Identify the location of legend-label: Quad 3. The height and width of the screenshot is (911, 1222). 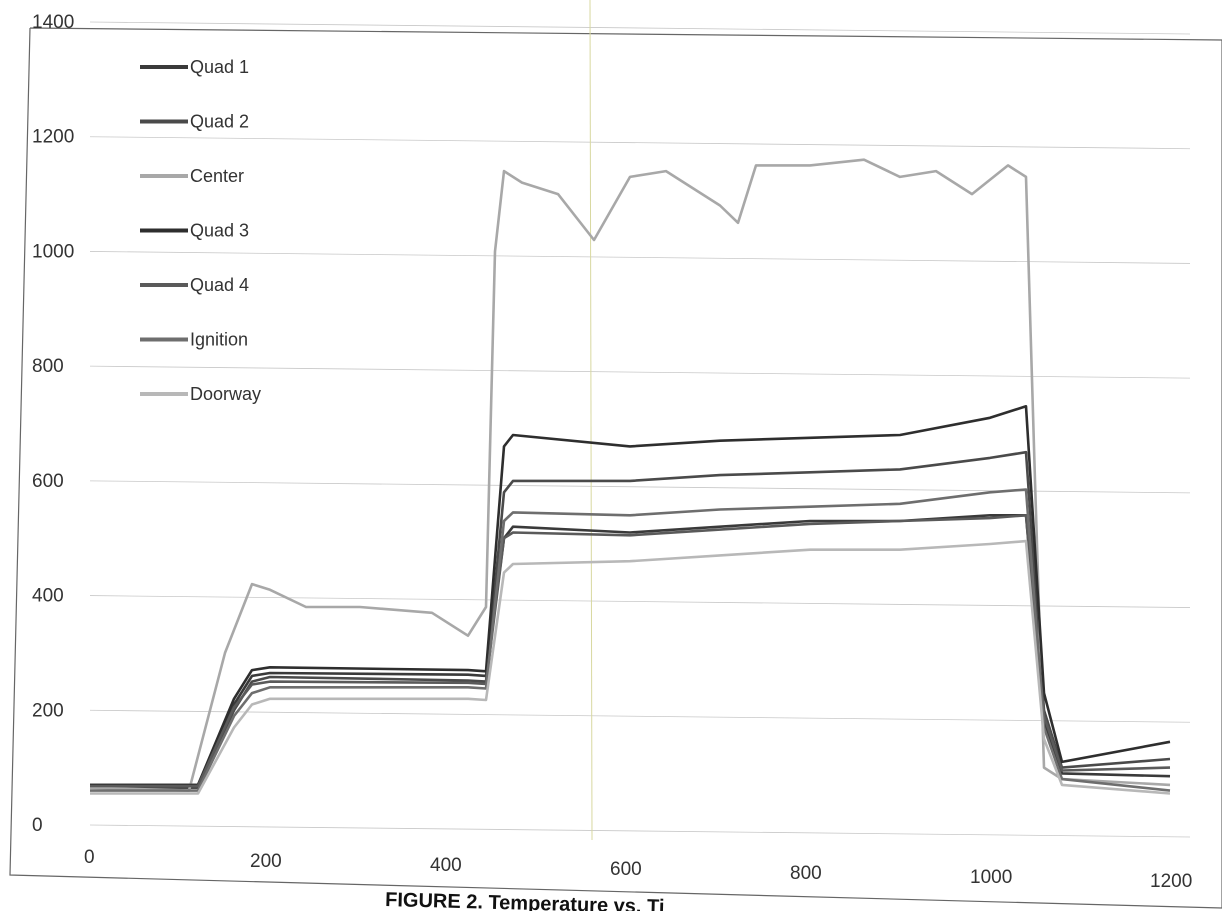
(219, 231).